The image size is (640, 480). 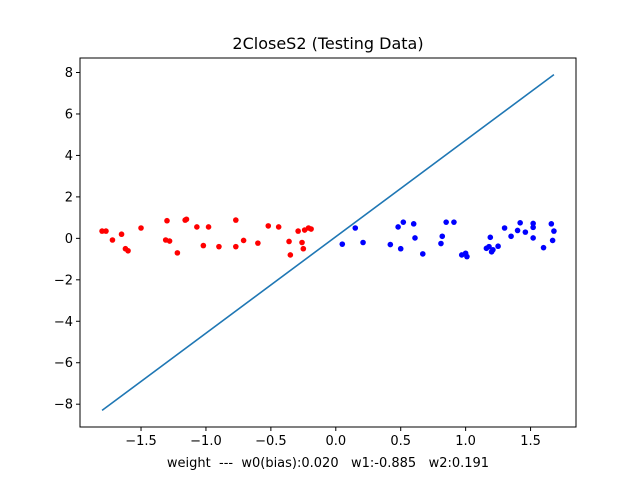 What do you see at coordinates (271, 441) in the screenshot?
I see `x-tick-label: −0.5` at bounding box center [271, 441].